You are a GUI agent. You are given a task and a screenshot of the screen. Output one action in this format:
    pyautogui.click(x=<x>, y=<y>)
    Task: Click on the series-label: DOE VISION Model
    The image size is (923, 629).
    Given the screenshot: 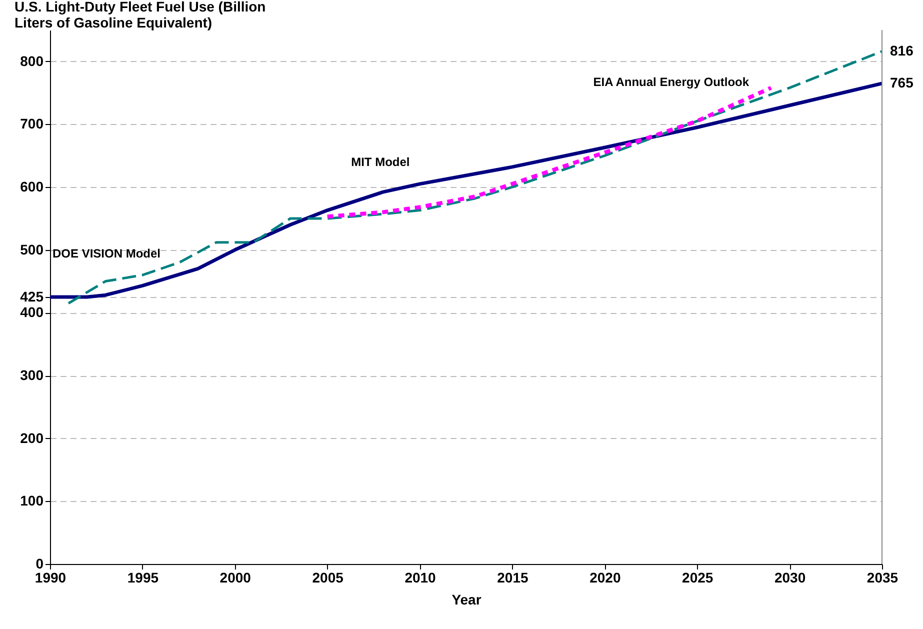 What is the action you would take?
    pyautogui.click(x=106, y=253)
    